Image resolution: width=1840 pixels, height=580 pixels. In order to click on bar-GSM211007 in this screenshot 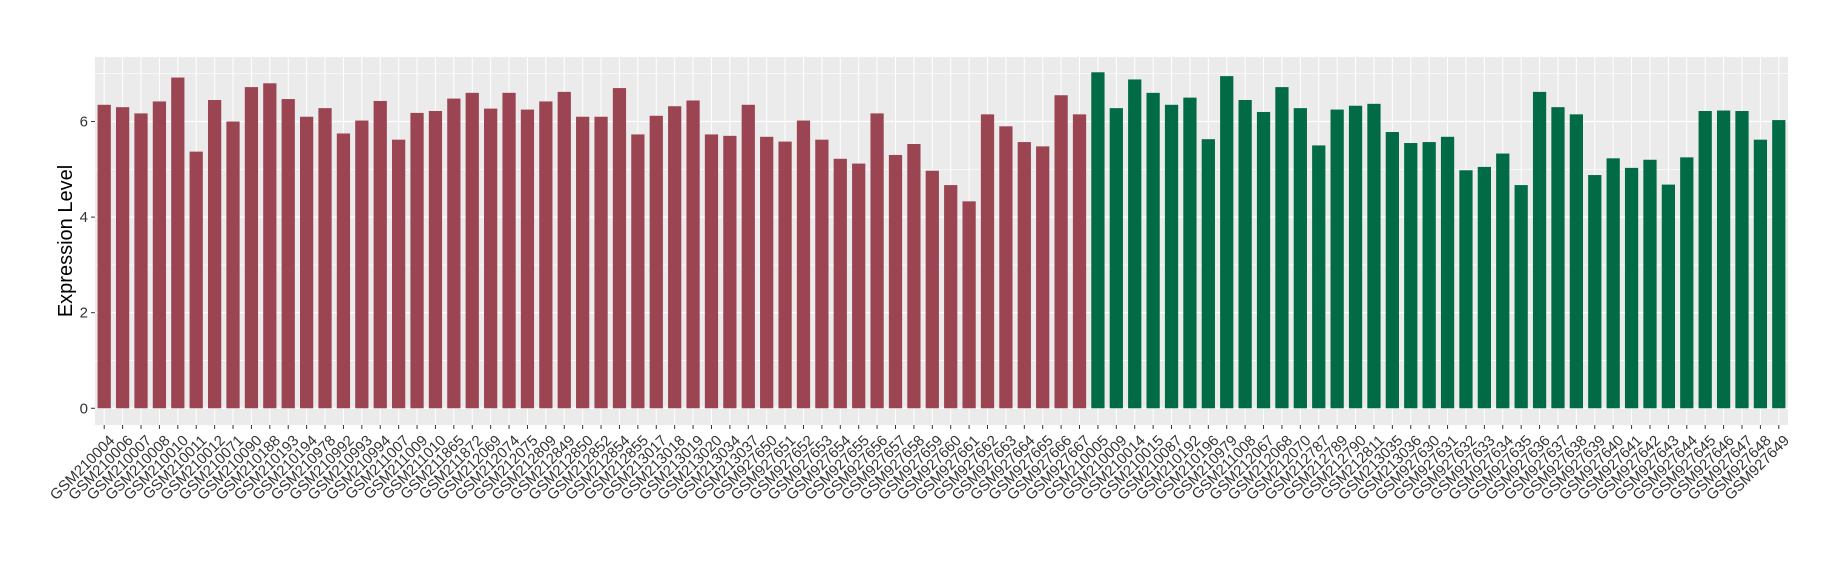, I will do `click(399, 274)`.